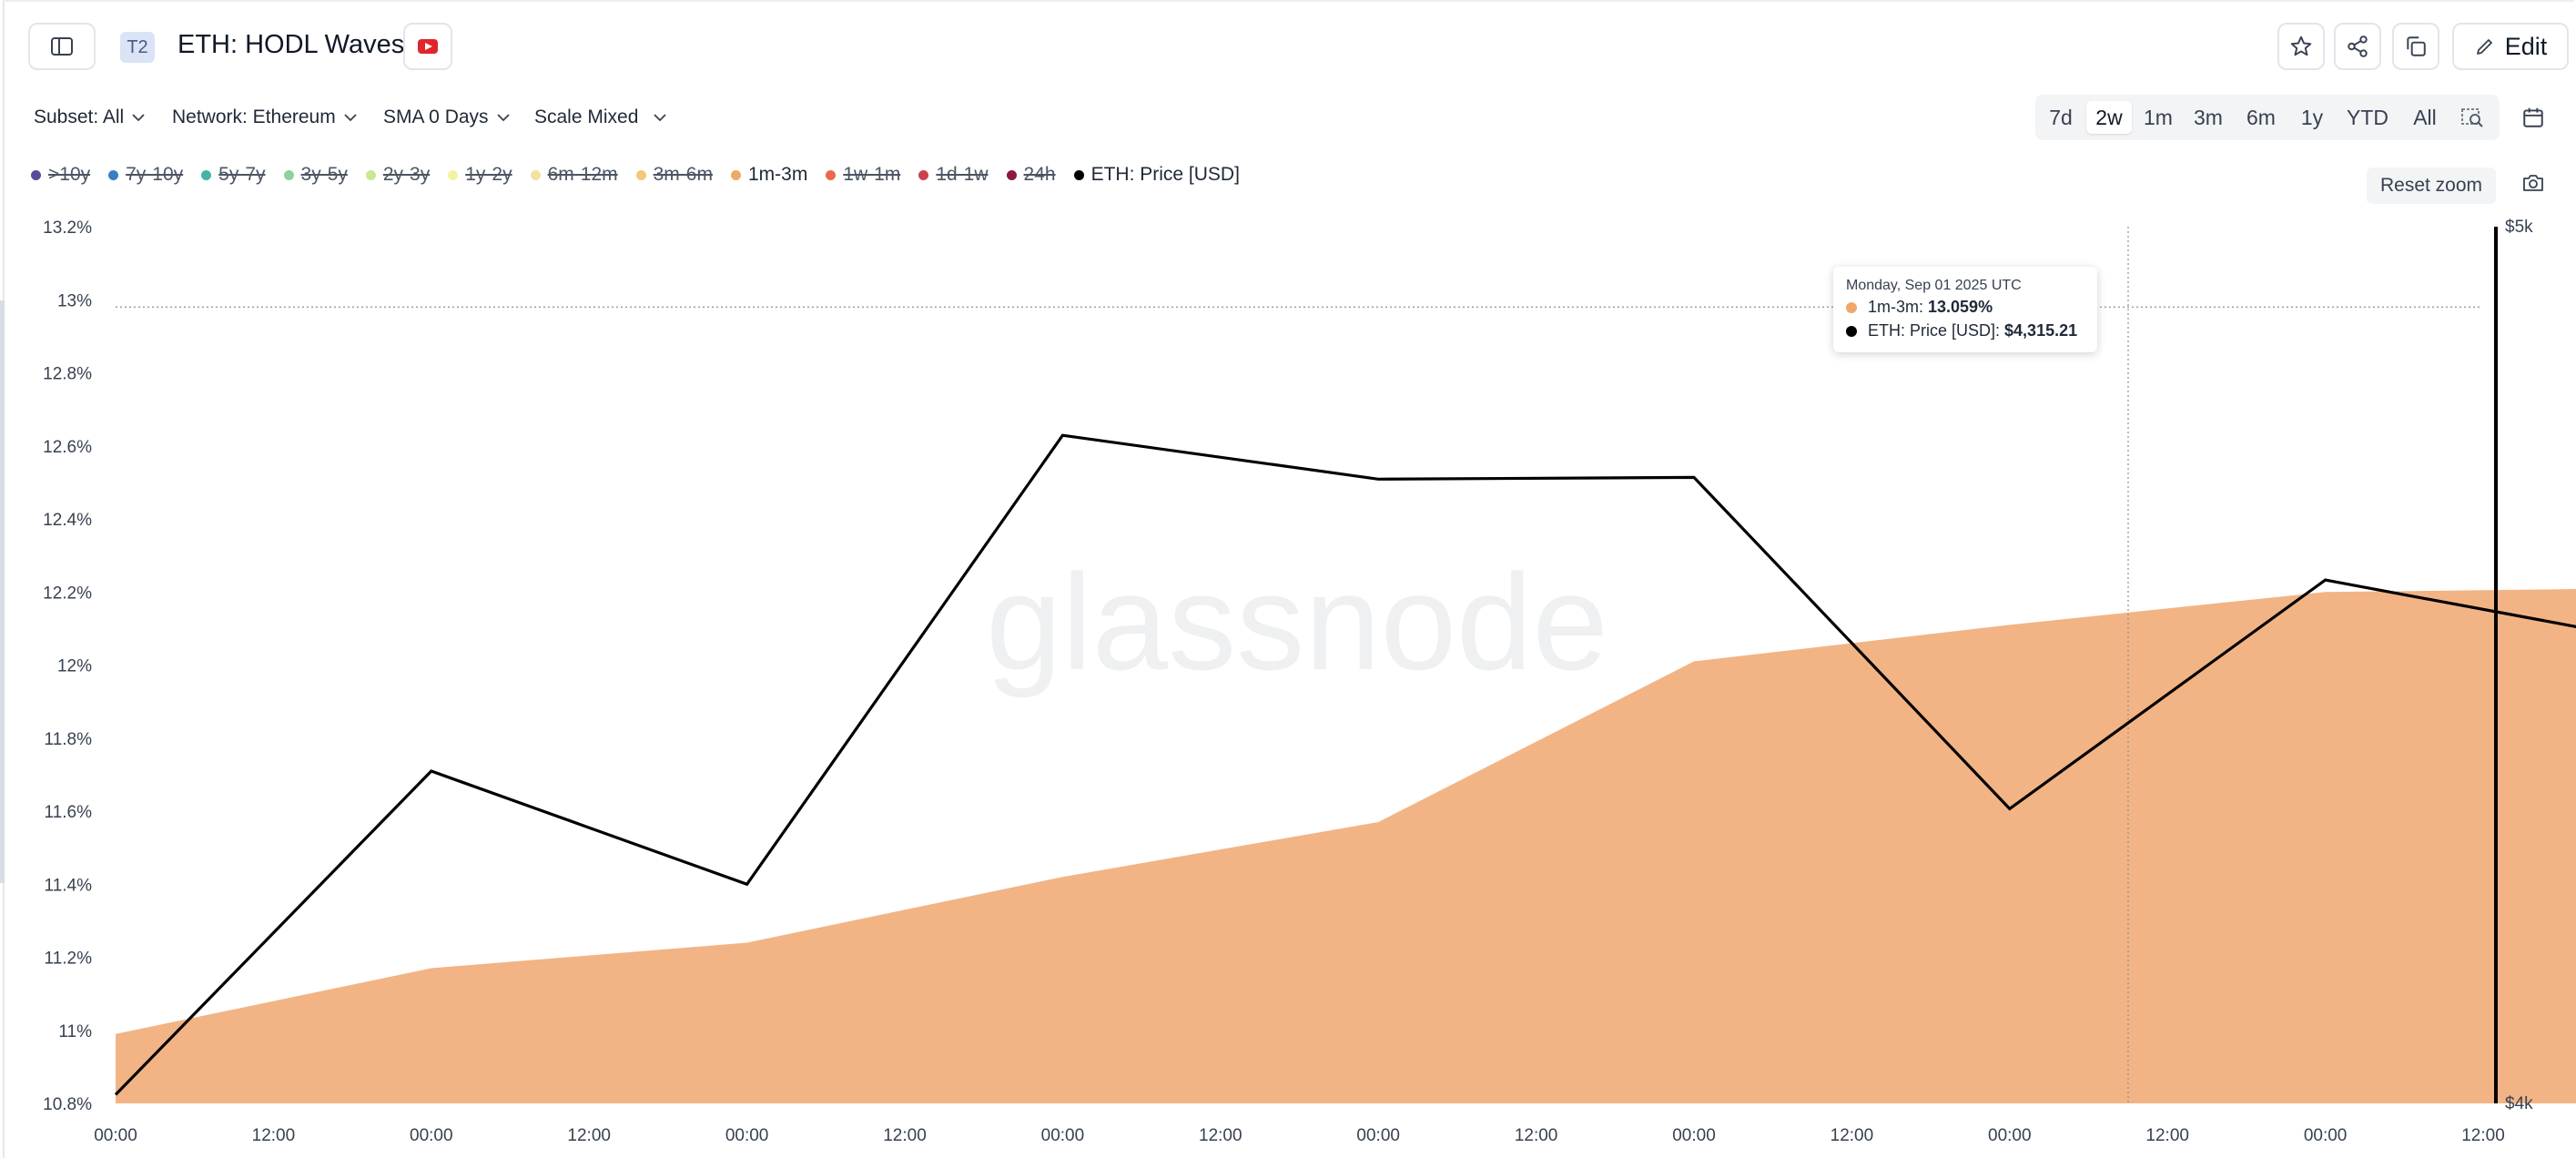 The height and width of the screenshot is (1158, 2576). I want to click on legend-item: 1y-2y, so click(480, 175).